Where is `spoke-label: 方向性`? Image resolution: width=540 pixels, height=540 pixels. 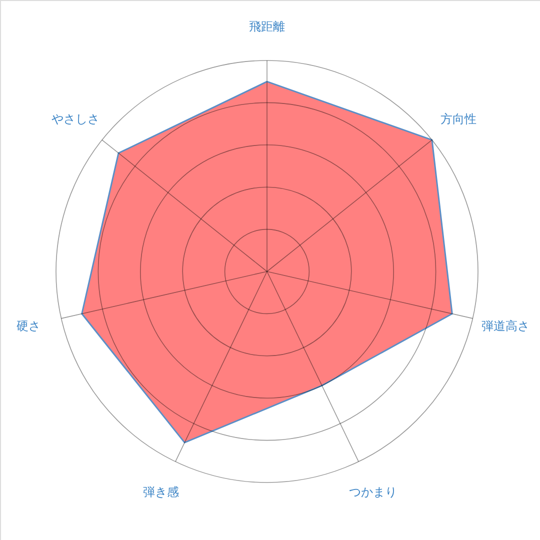
spoke-label: 方向性 is located at coordinates (458, 119).